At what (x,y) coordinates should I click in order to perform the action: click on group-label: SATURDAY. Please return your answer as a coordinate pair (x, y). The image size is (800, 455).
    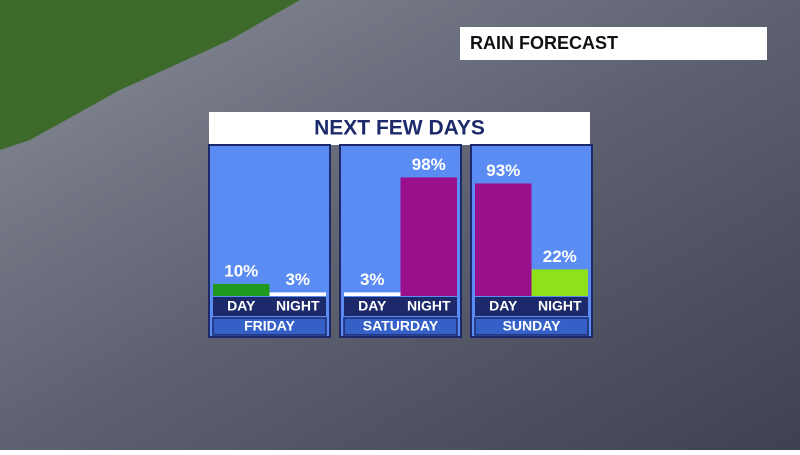
    Looking at the image, I should click on (401, 326).